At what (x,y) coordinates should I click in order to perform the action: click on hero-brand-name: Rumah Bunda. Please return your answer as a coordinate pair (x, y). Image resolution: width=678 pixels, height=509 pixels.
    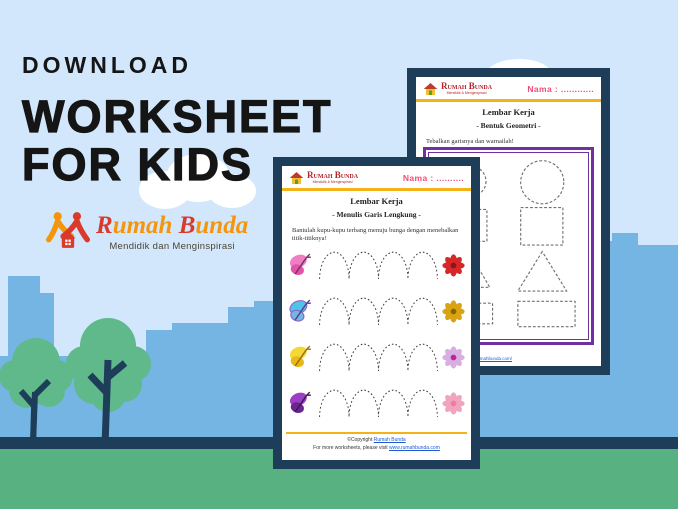
    Looking at the image, I should click on (172, 225).